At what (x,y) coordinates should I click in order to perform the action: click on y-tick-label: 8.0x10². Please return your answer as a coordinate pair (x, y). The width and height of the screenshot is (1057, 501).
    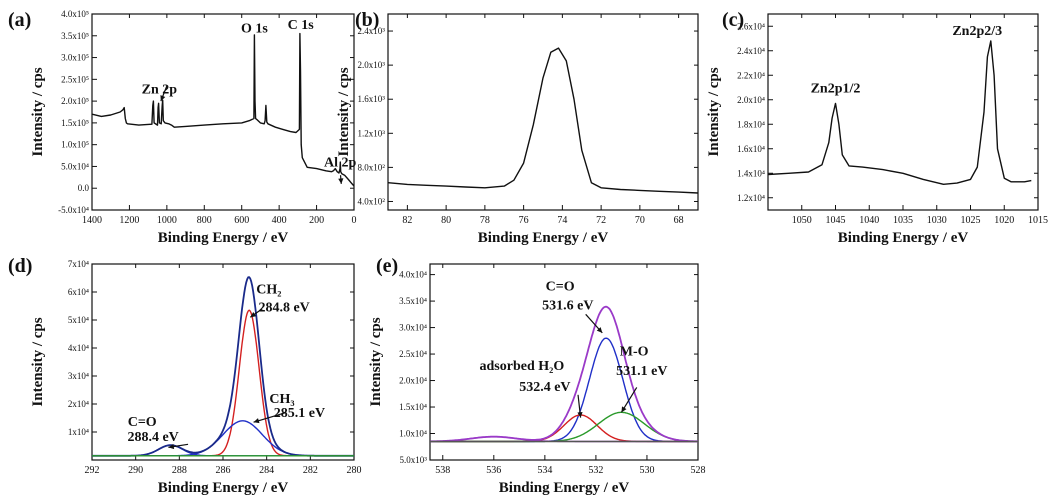
    Looking at the image, I should click on (372, 167).